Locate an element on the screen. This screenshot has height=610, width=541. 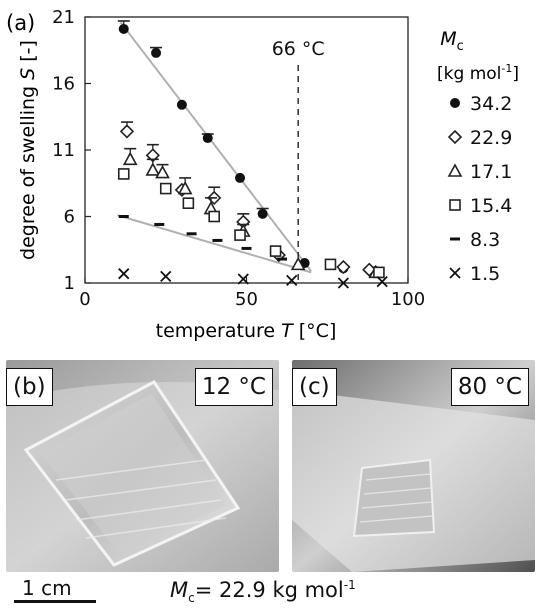
legend-marker-cross is located at coordinates (455, 273).